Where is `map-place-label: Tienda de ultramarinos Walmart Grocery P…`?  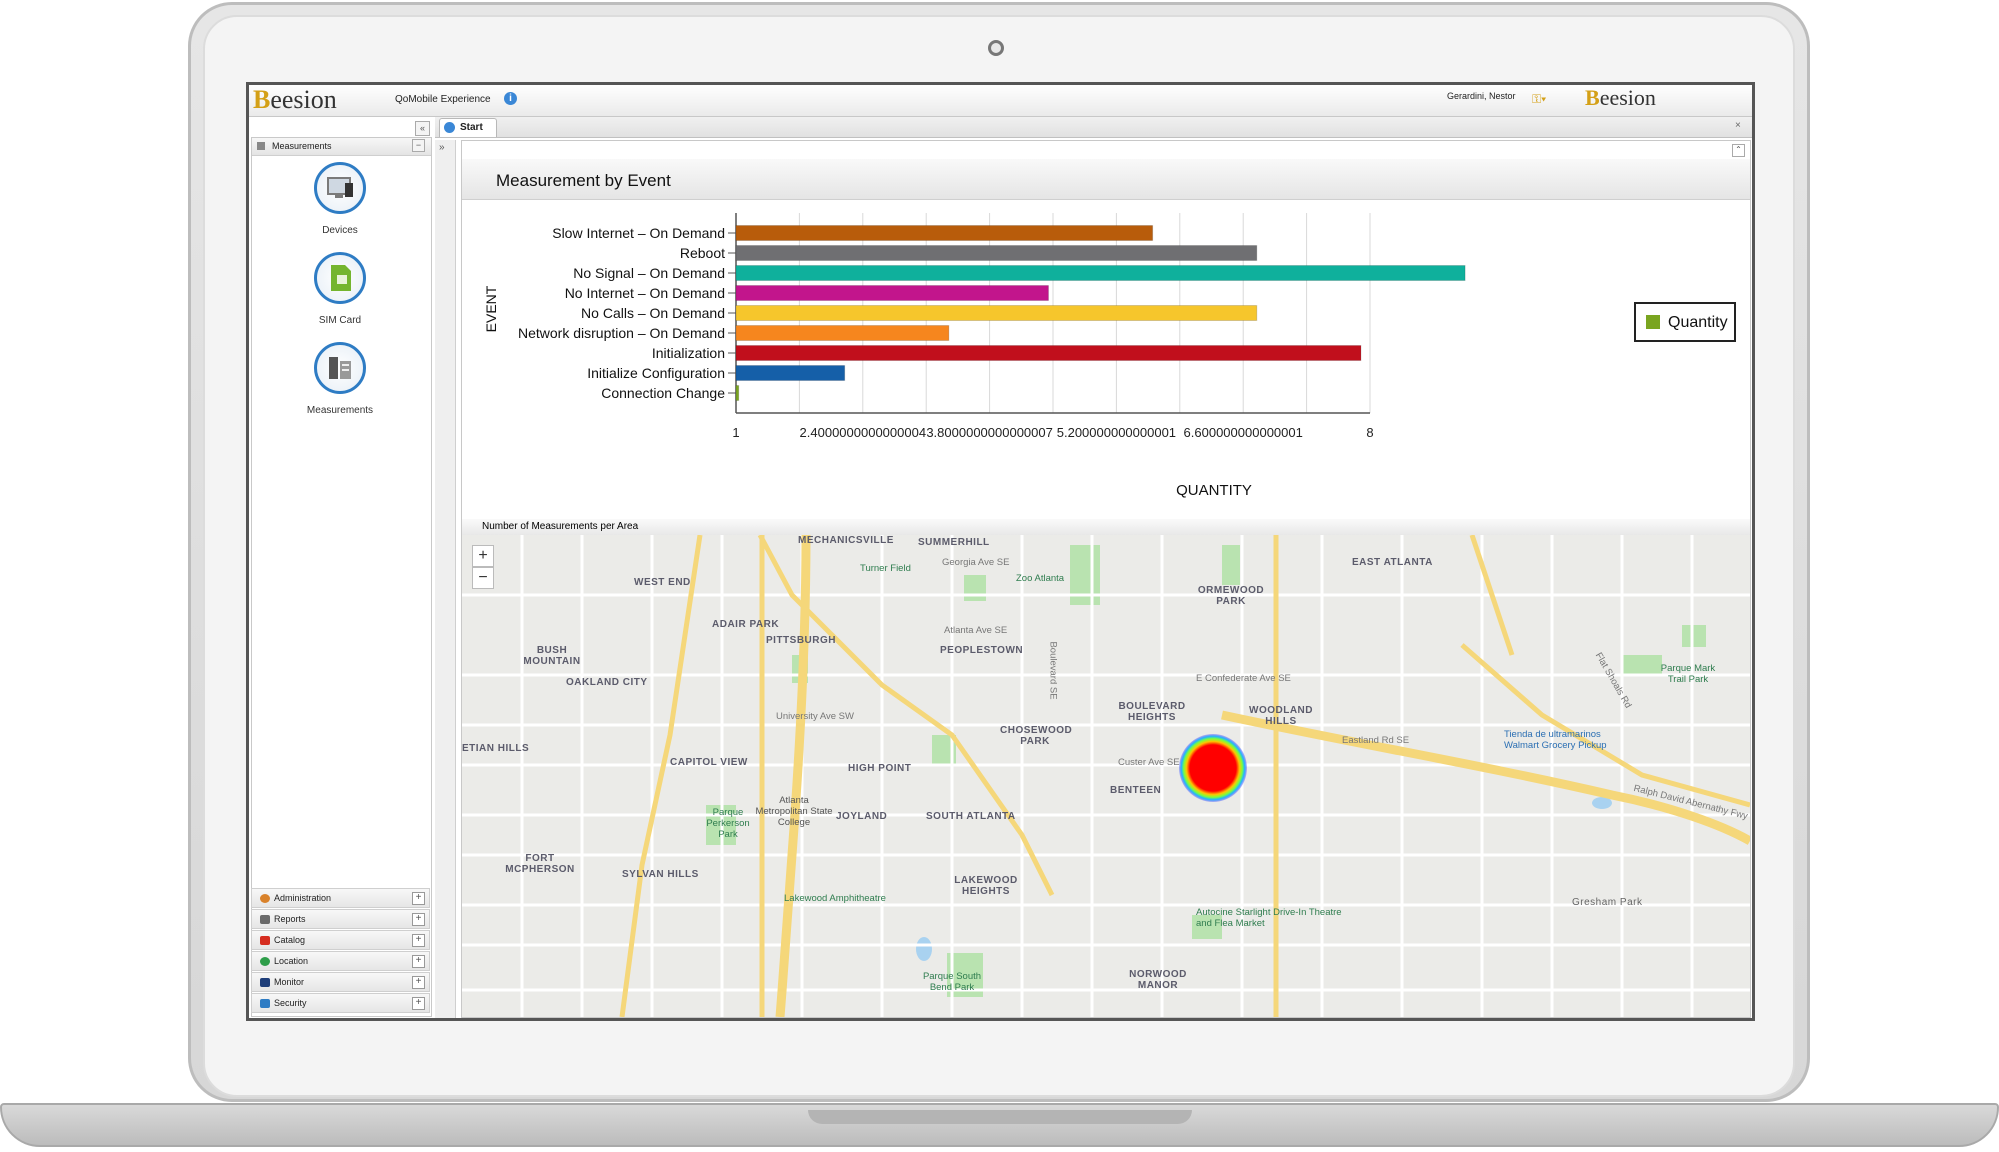
map-place-label: Tienda de ultramarinos Walmart Grocery P… is located at coordinates (1555, 740).